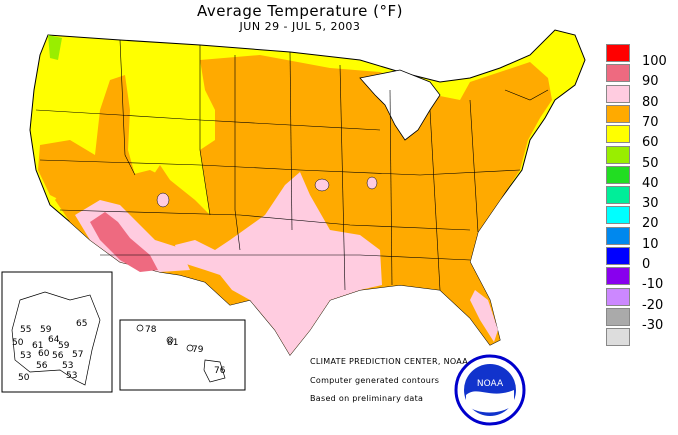 This screenshot has height=435, width=678. What do you see at coordinates (400, 105) in the screenshot?
I see `great-lakes` at bounding box center [400, 105].